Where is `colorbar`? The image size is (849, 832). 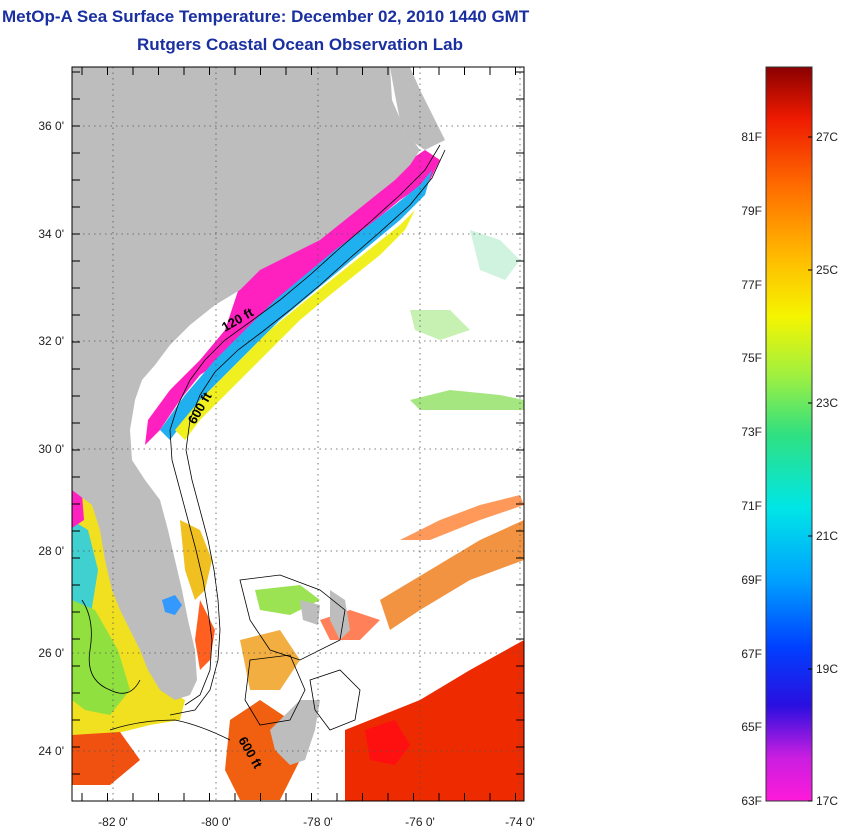
colorbar is located at coordinates (789, 434).